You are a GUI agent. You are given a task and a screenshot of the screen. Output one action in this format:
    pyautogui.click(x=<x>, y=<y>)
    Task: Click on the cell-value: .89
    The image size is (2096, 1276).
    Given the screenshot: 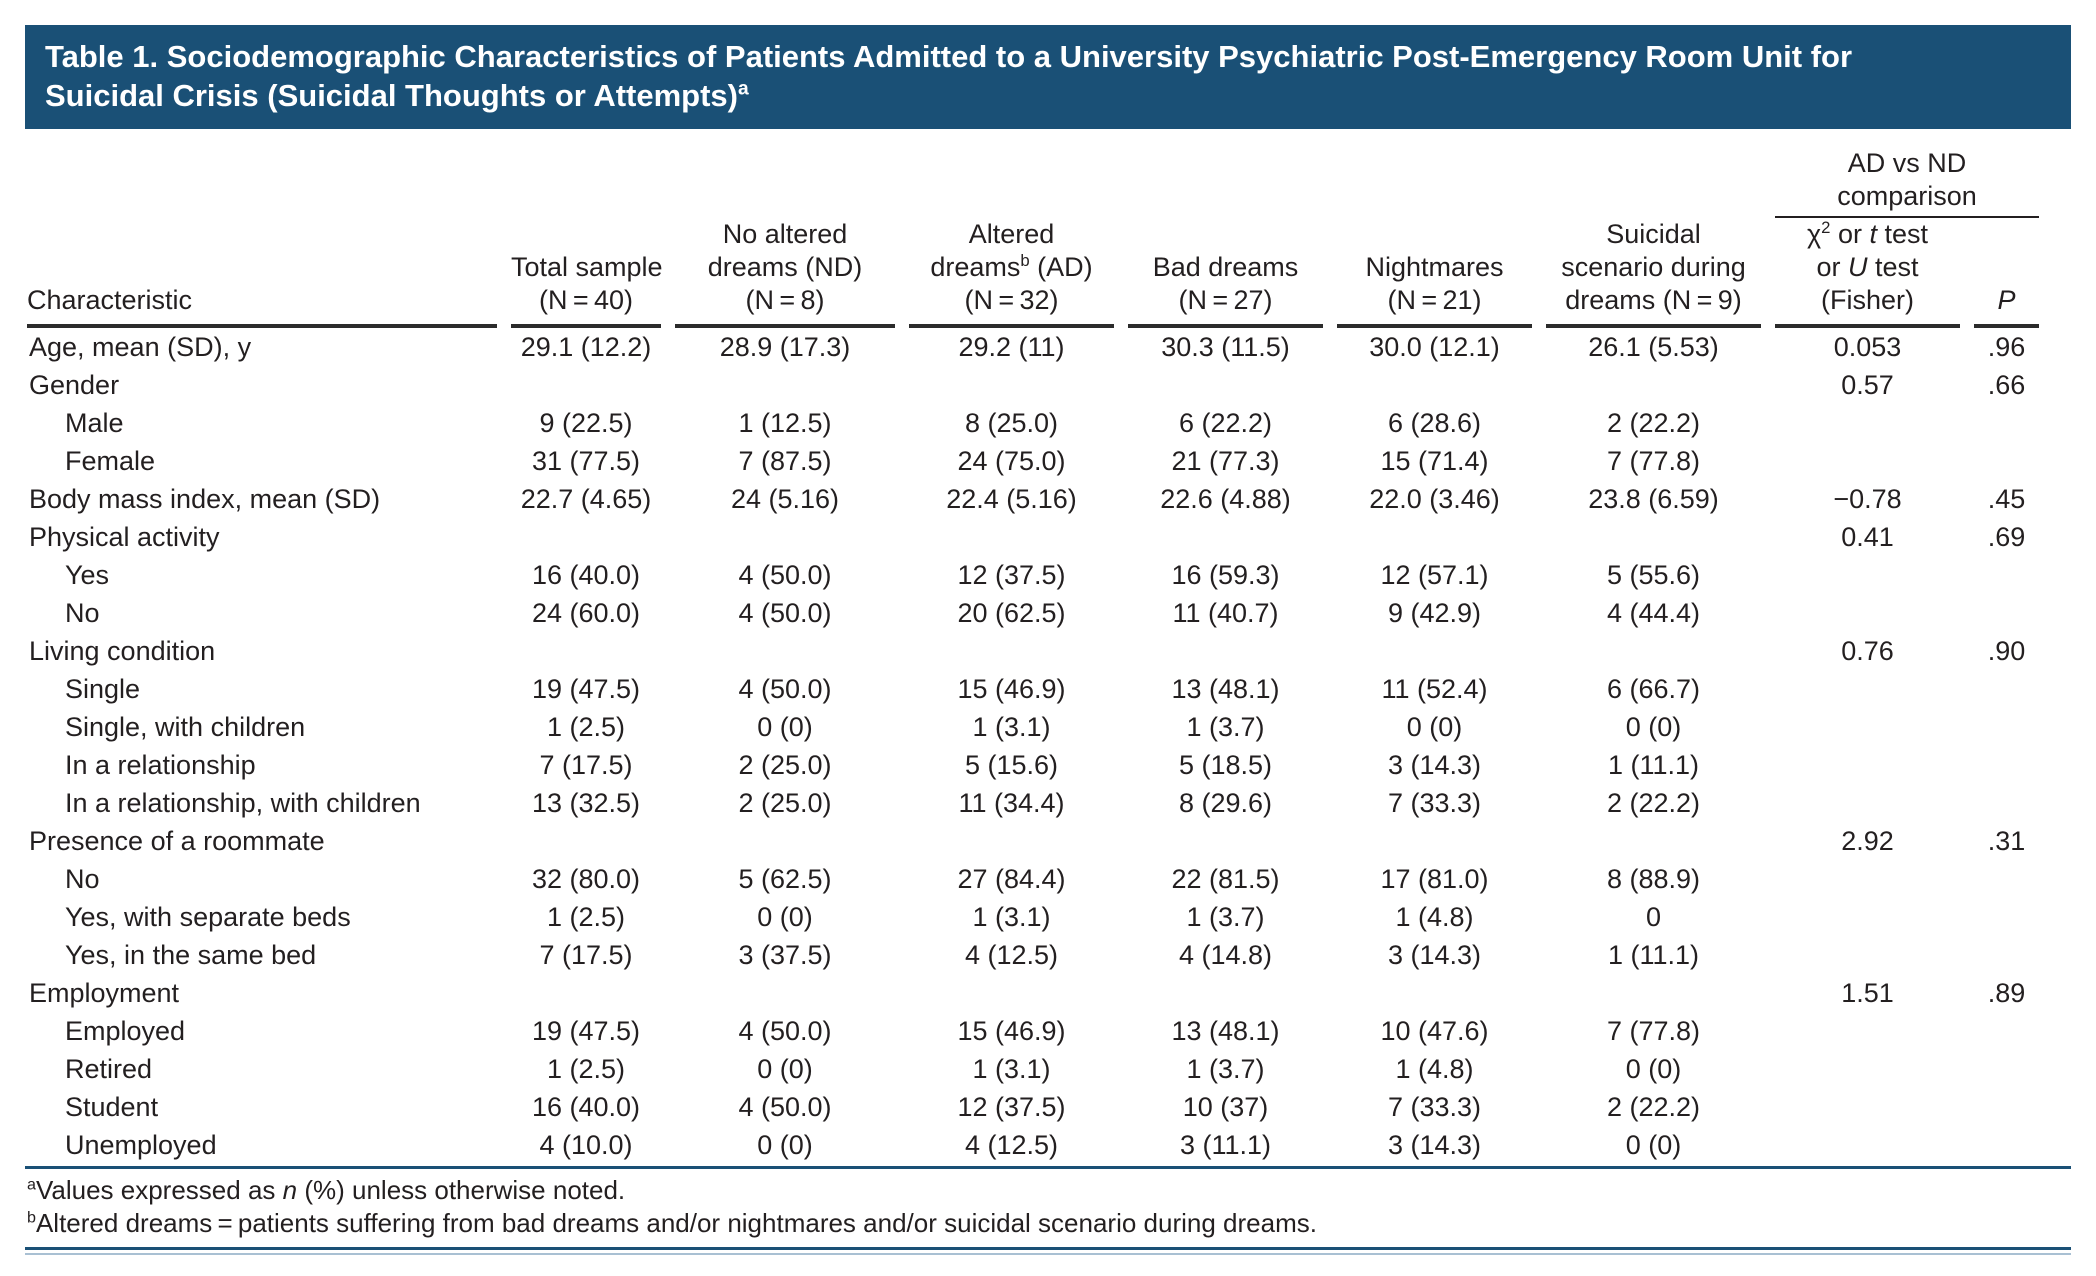 What is the action you would take?
    pyautogui.click(x=2006, y=992)
    